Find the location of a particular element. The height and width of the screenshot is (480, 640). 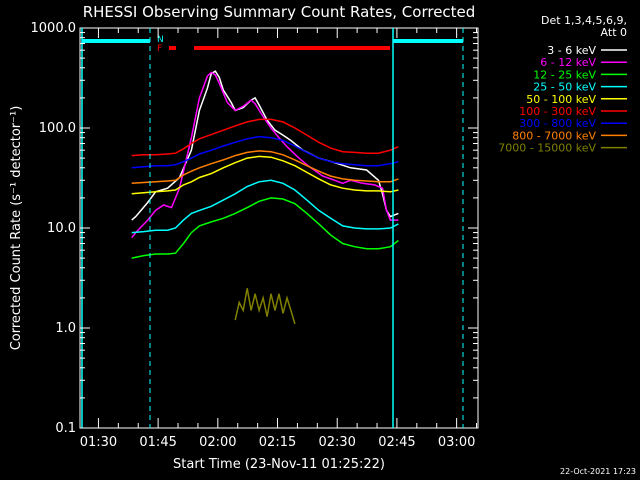

y-tick-label: 1000.0 is located at coordinates (54, 28).